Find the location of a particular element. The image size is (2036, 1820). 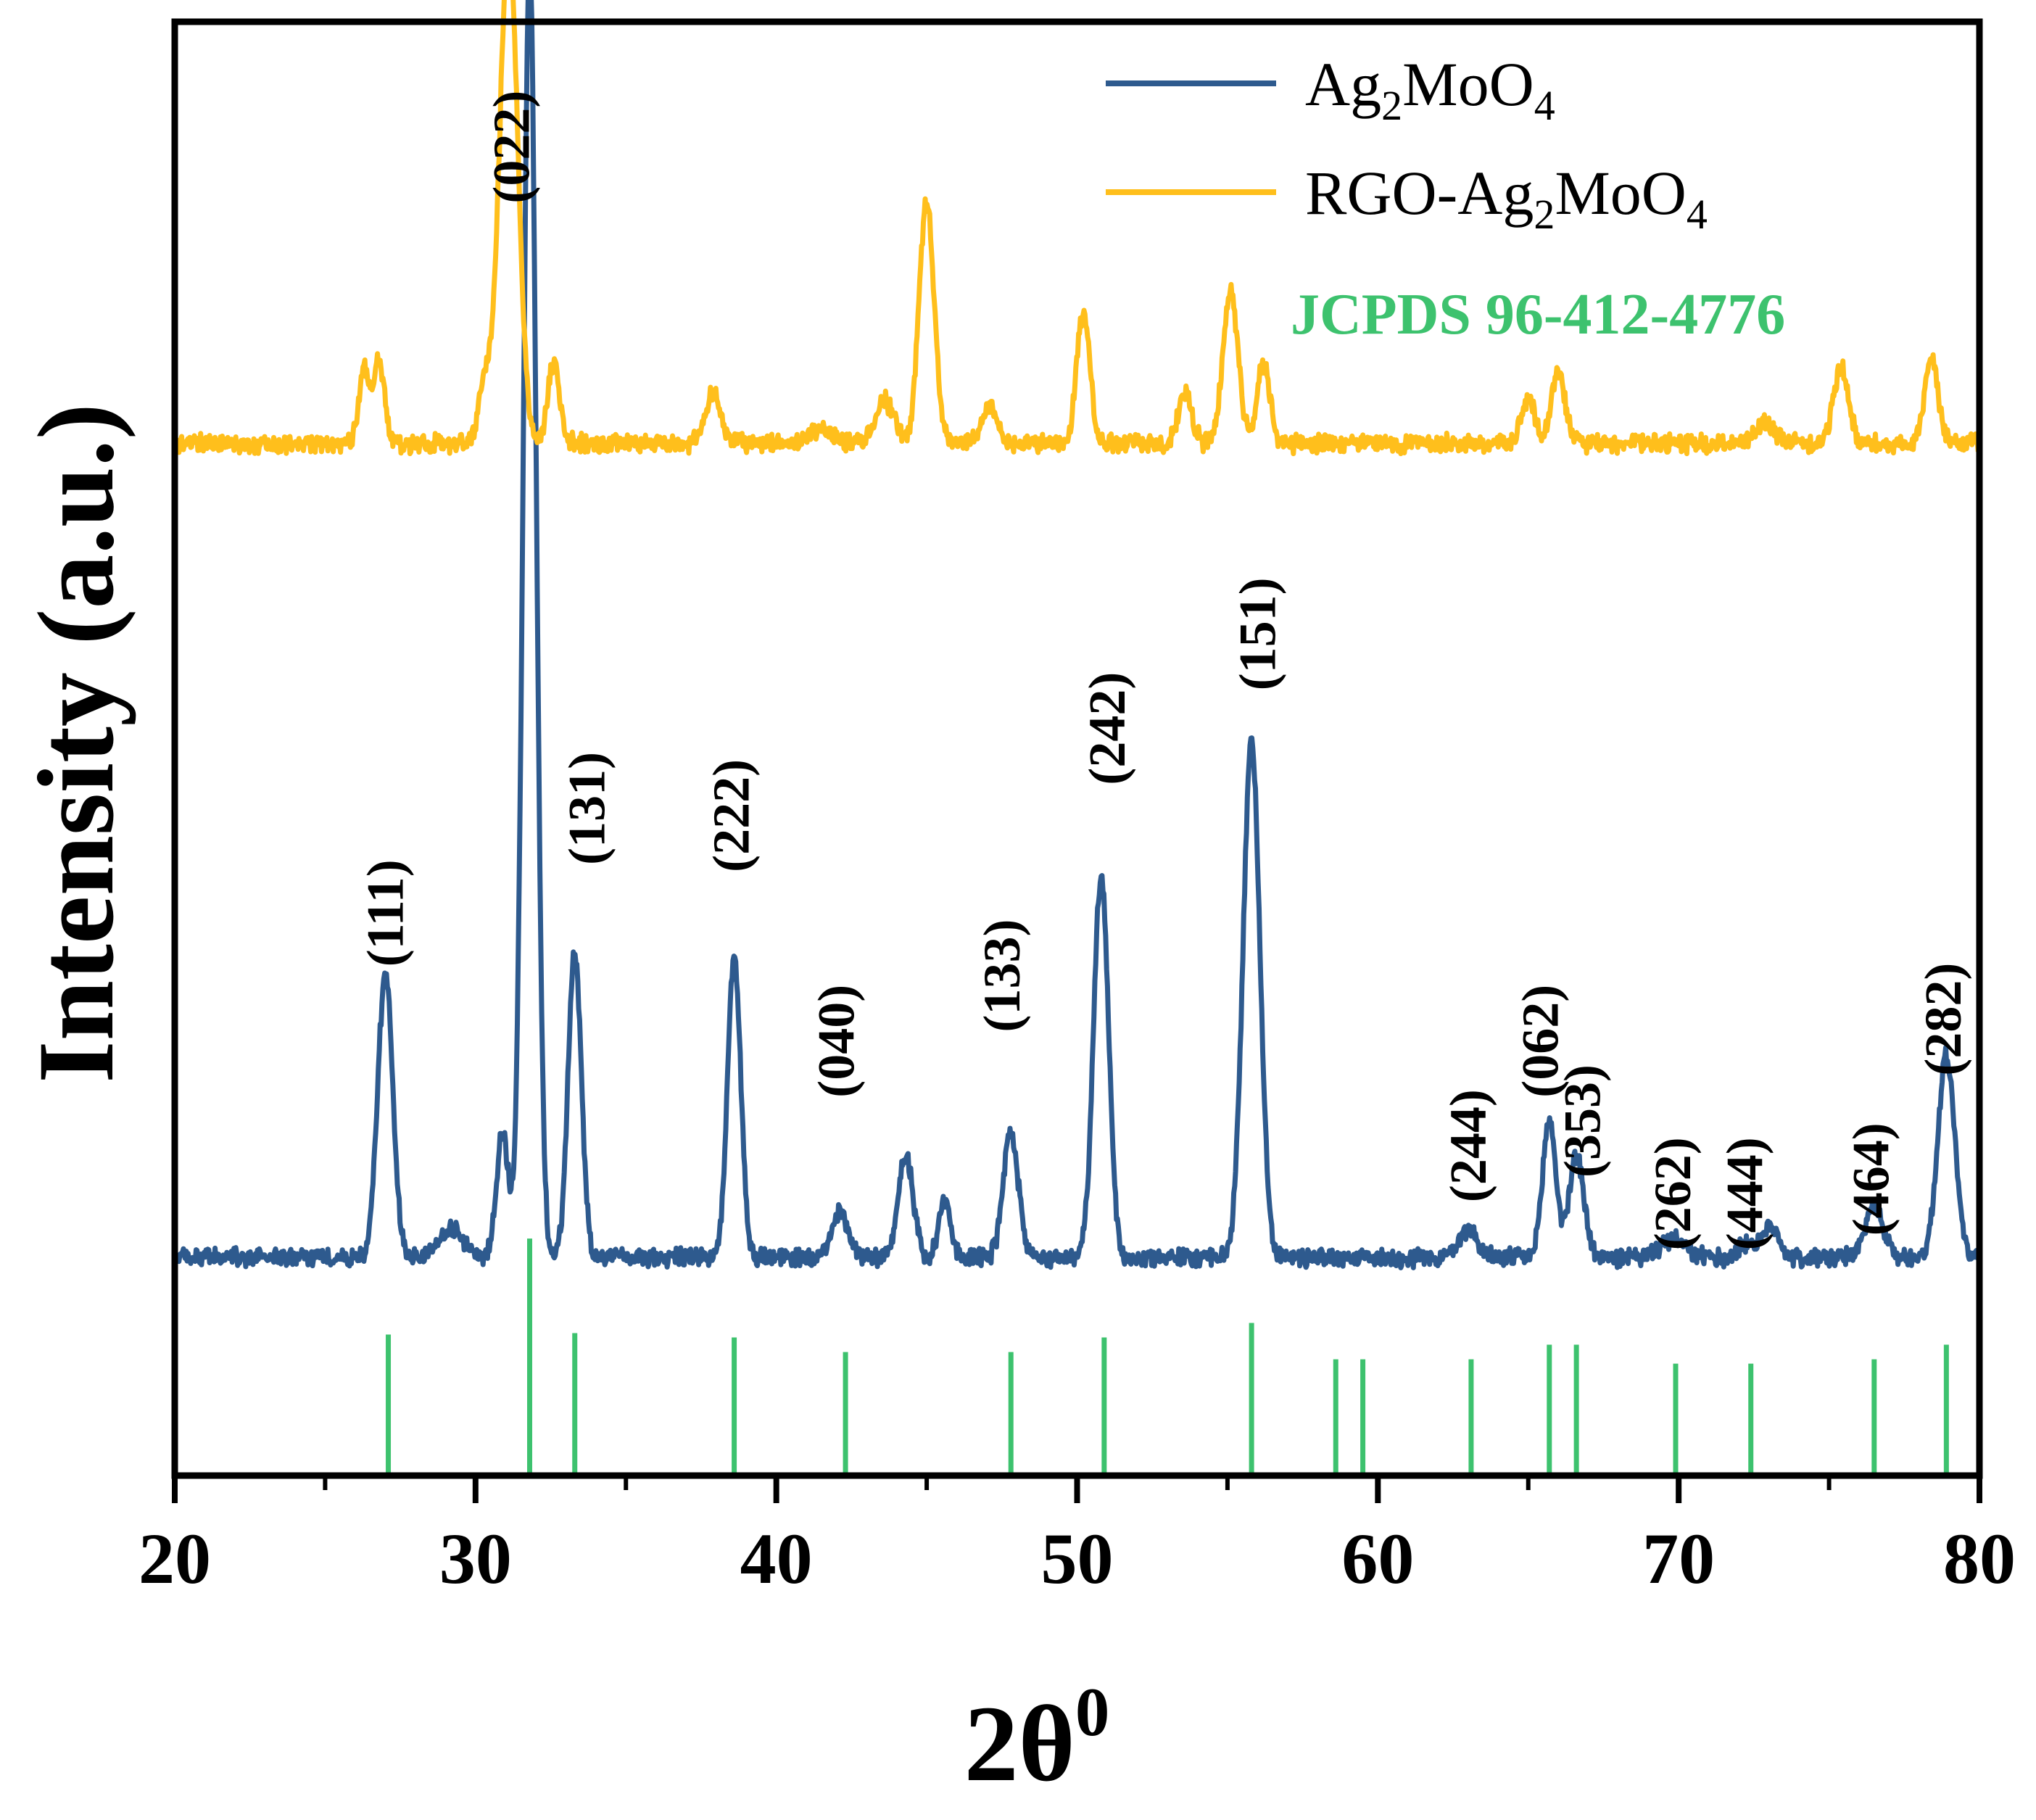

reference-lines is located at coordinates (1168, 1355).